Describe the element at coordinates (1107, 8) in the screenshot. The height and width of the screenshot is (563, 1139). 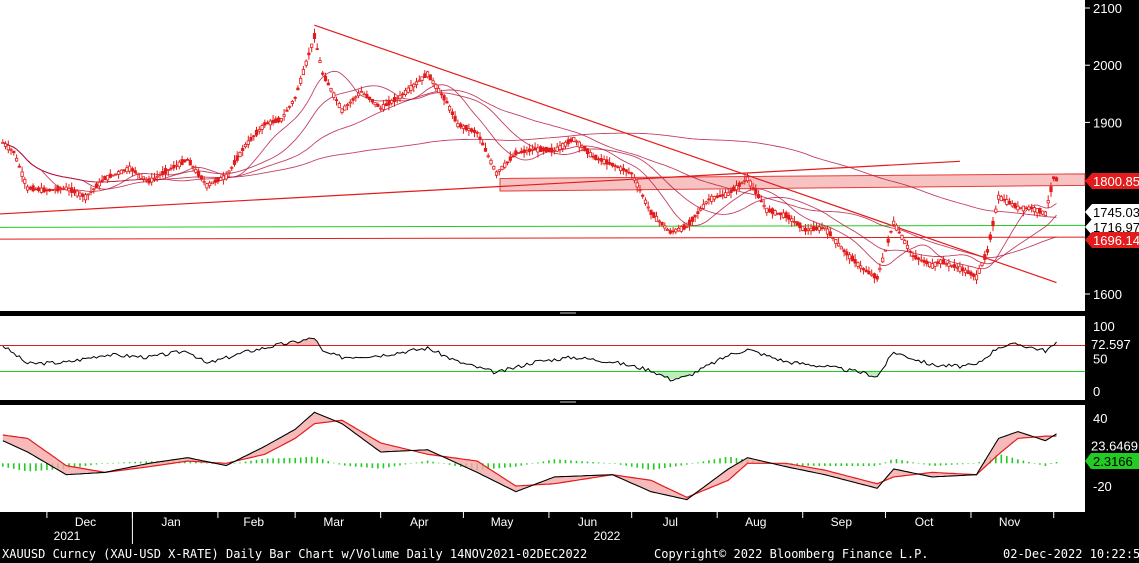
I see `price-tick-label: 2100` at that location.